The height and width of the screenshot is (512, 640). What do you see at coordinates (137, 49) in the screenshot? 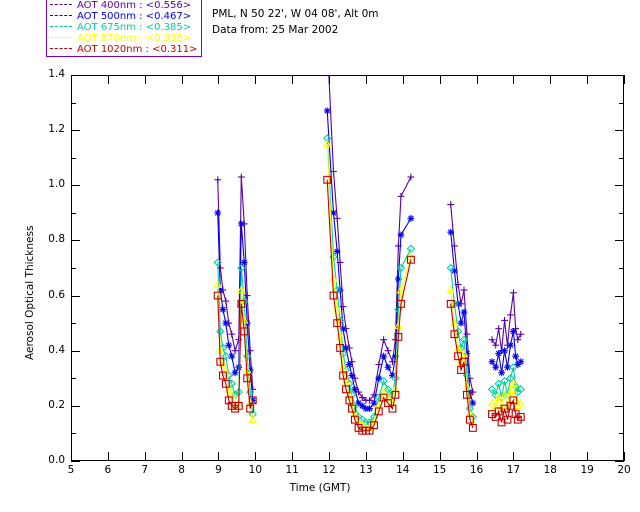
I see `legend-item-label: AOT 1020nm : <0.311>` at bounding box center [137, 49].